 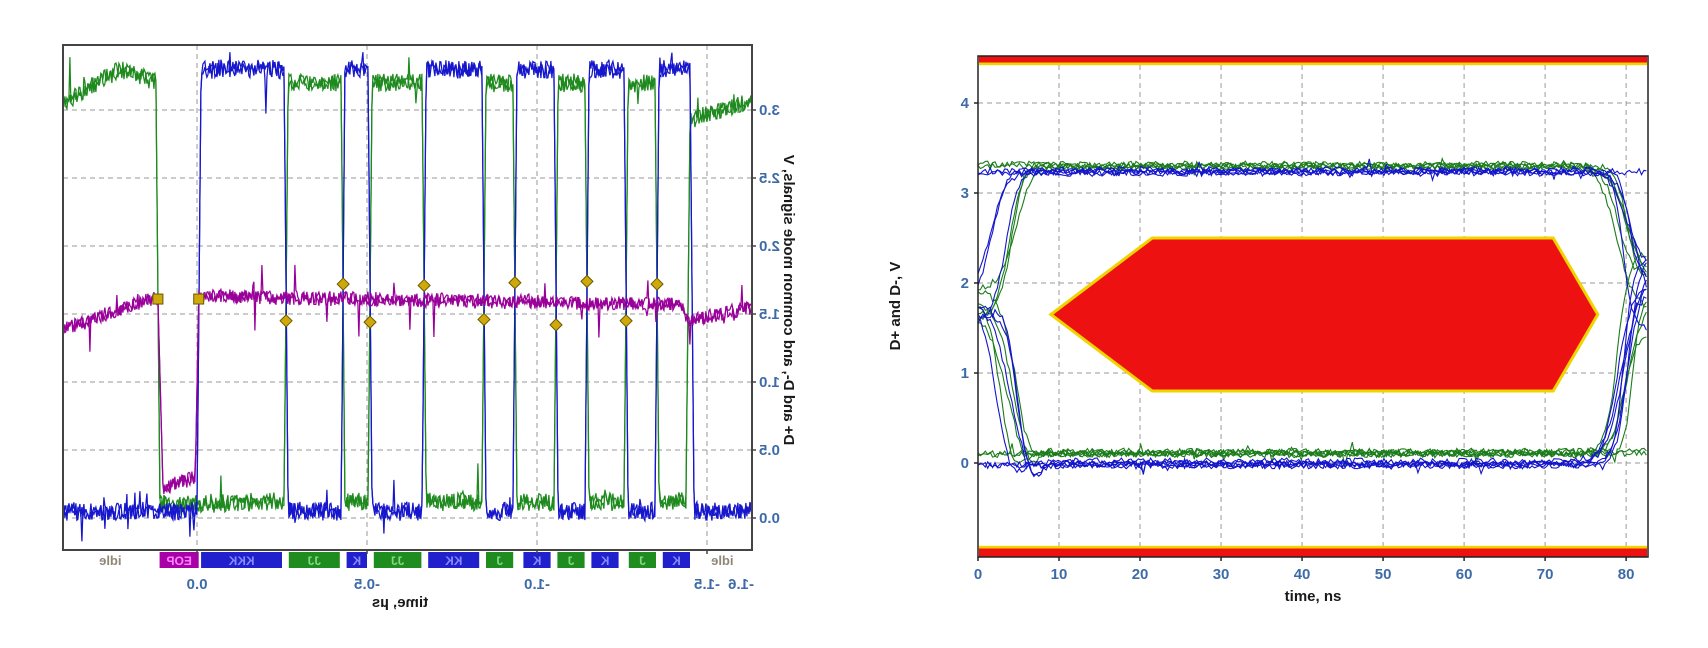 What do you see at coordinates (1545, 574) in the screenshot?
I see `x-tick-label: 70` at bounding box center [1545, 574].